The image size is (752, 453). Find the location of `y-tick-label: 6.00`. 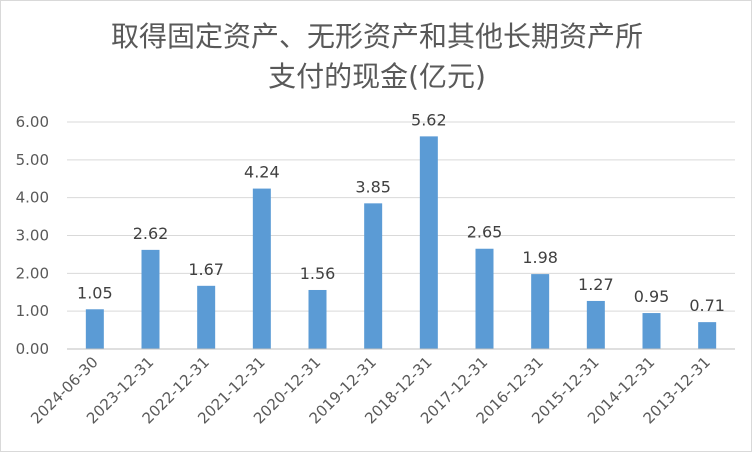

y-tick-label: 6.00 is located at coordinates (32, 122).